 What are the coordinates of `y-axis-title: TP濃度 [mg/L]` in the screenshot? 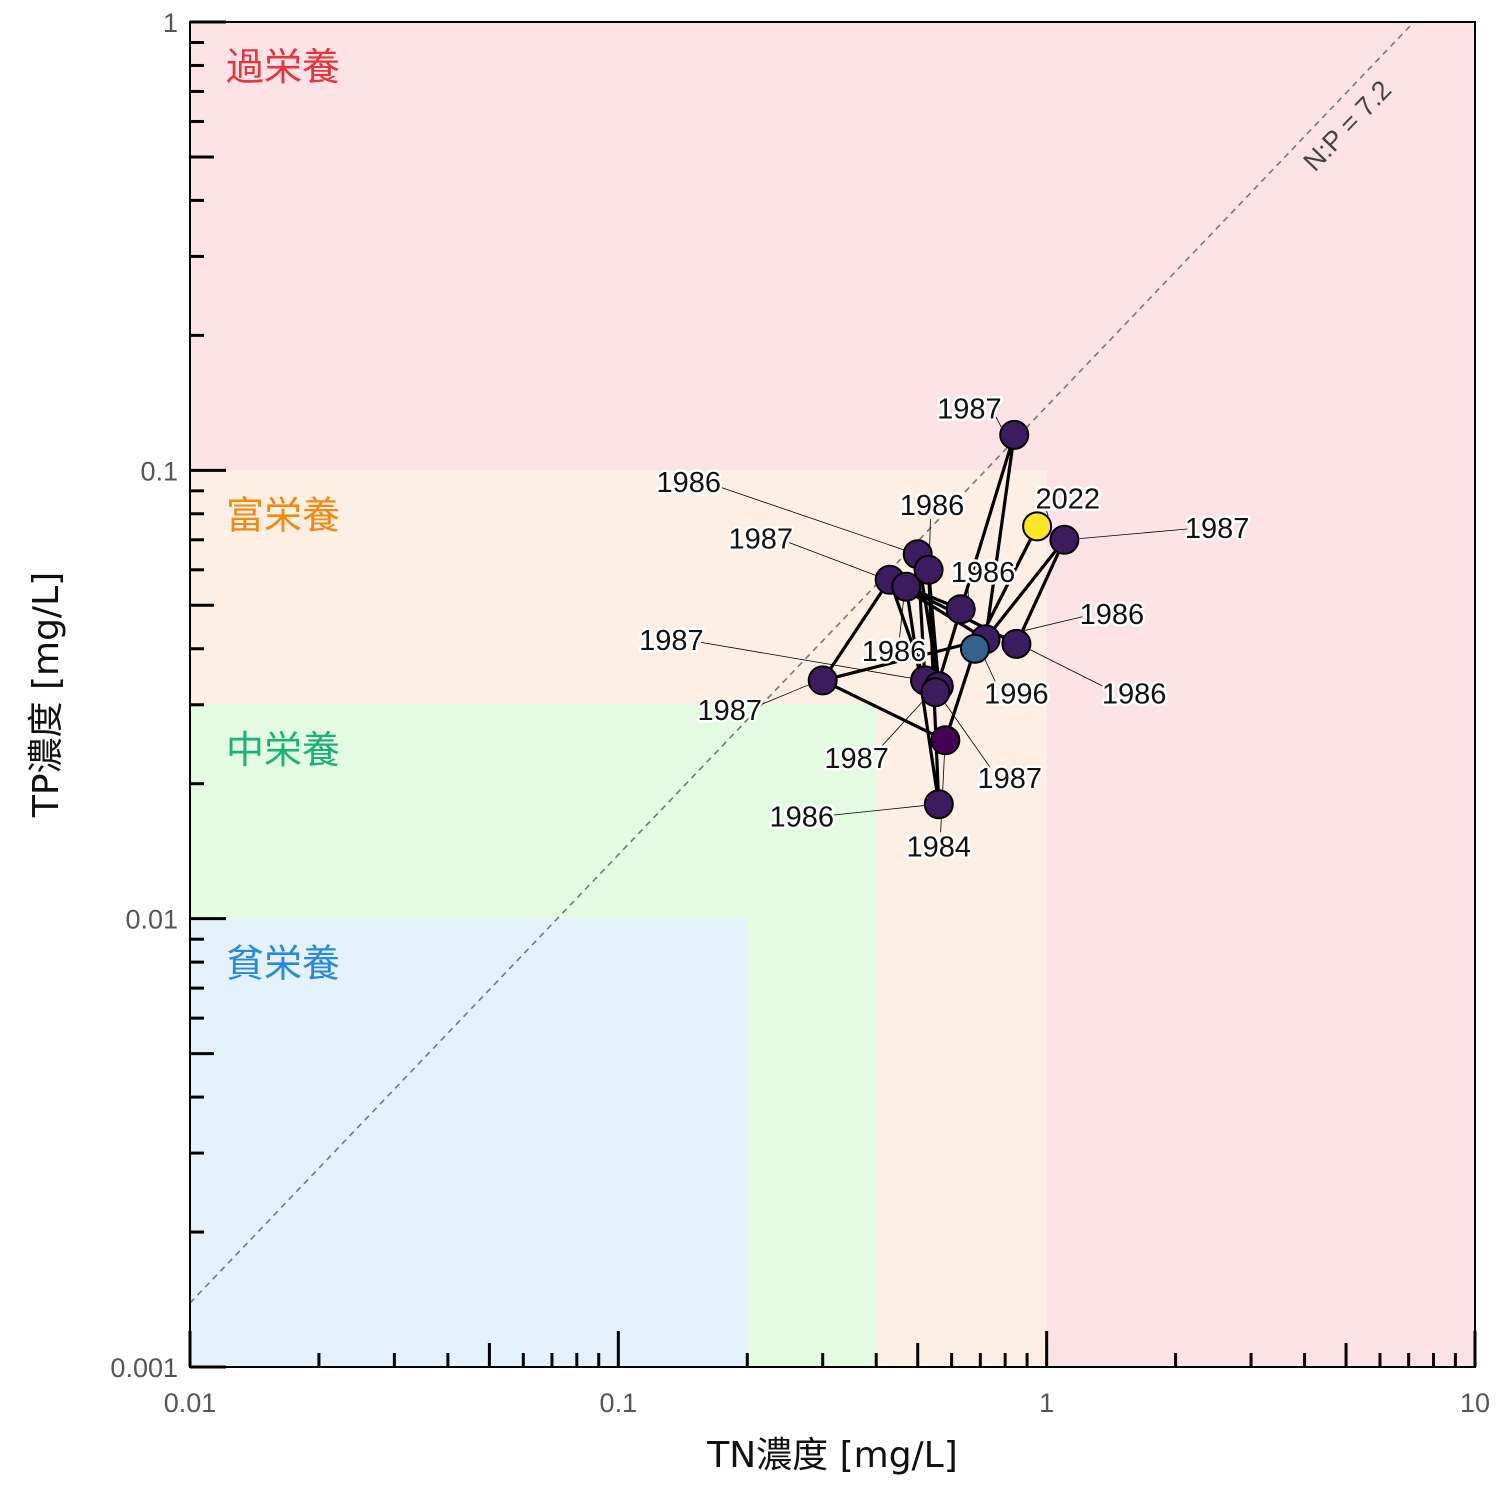 It's located at (46, 695).